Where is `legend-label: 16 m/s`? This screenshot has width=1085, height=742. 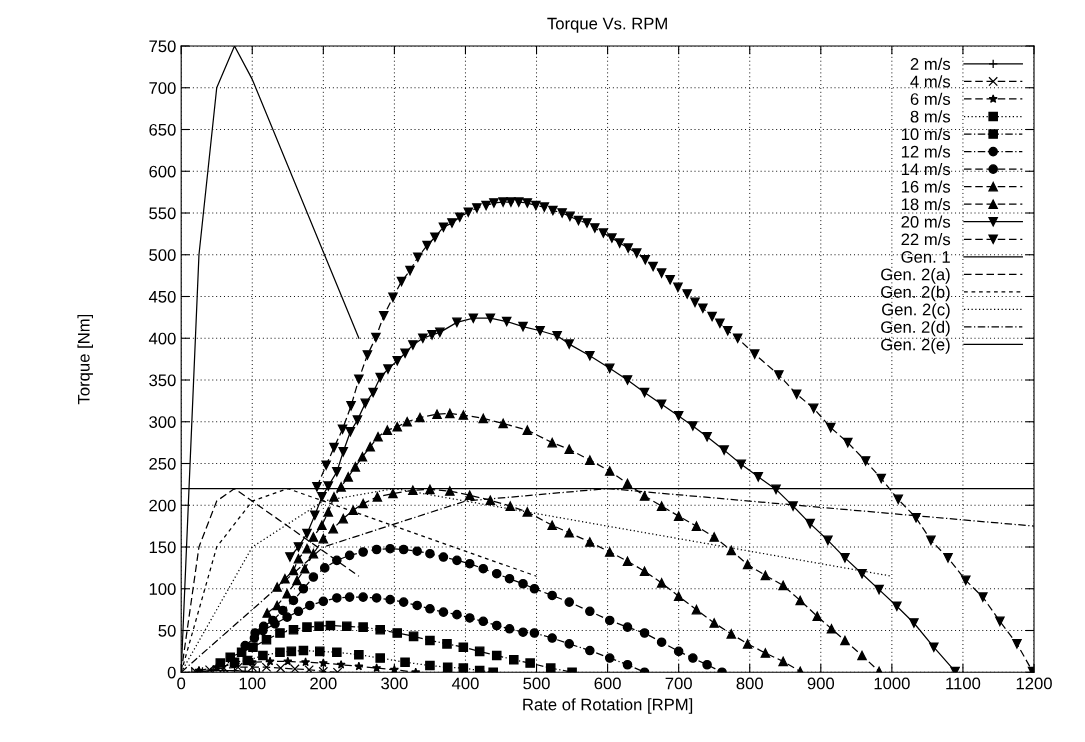
legend-label: 16 m/s is located at coordinates (926, 186).